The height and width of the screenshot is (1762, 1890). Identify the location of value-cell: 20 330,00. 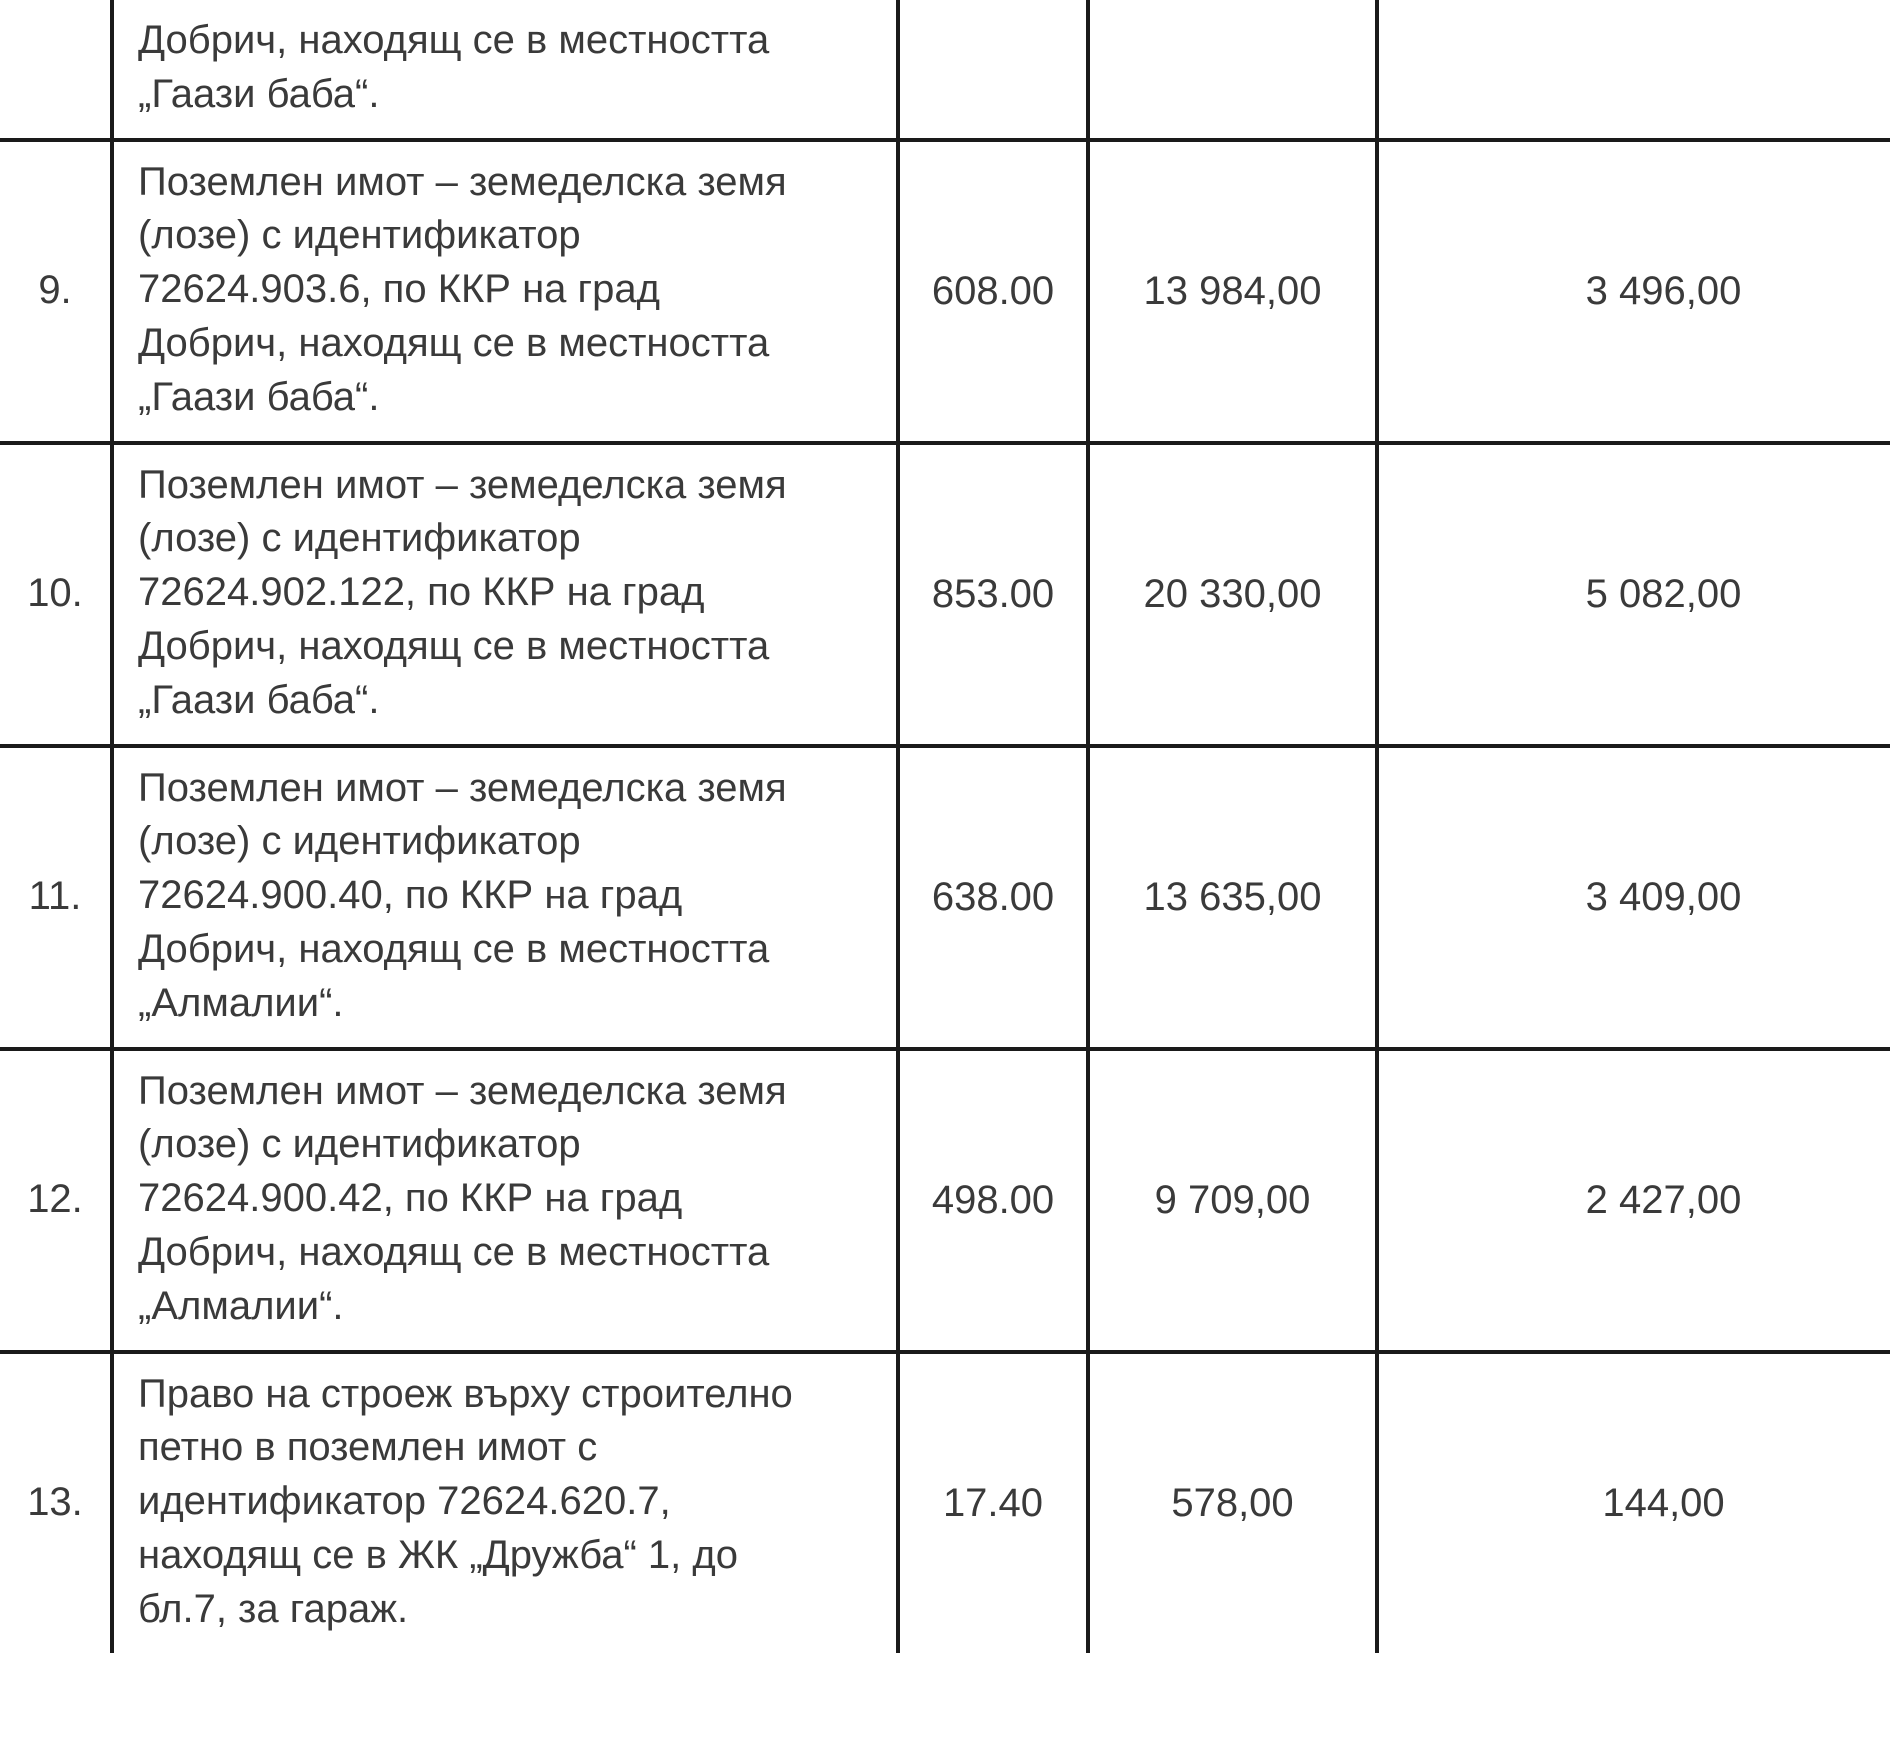
(1231, 593).